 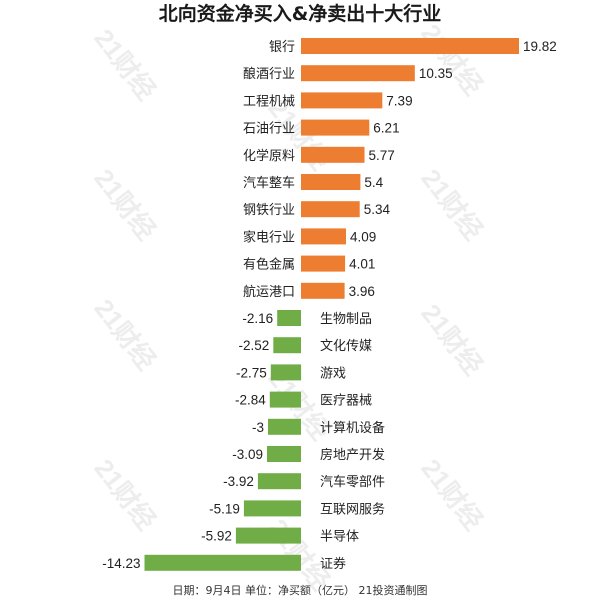 What do you see at coordinates (257, 318) in the screenshot?
I see `value-label-11: -2.16` at bounding box center [257, 318].